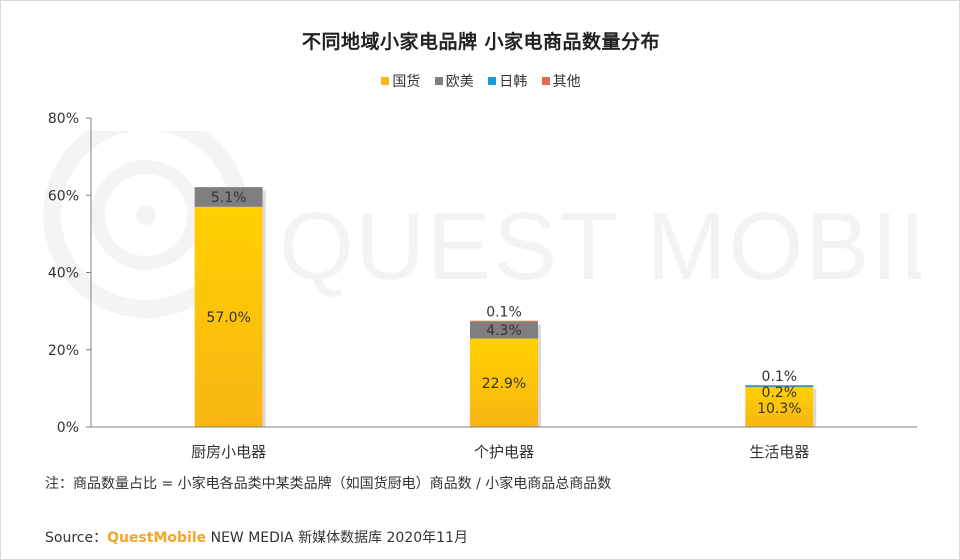 The image size is (960, 560). I want to click on source-brand: QuestMobile, so click(157, 538).